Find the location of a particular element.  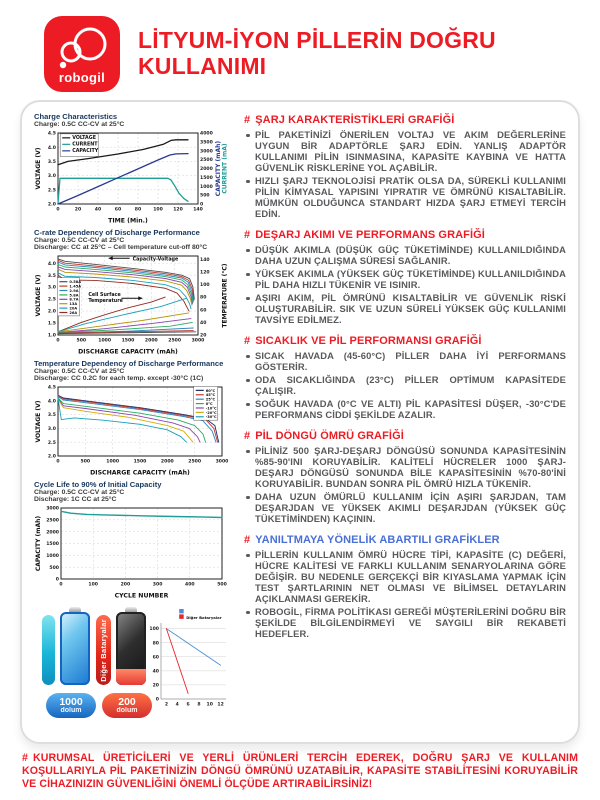

svg-text: TIME (Min.) is located at coordinates (128, 221).